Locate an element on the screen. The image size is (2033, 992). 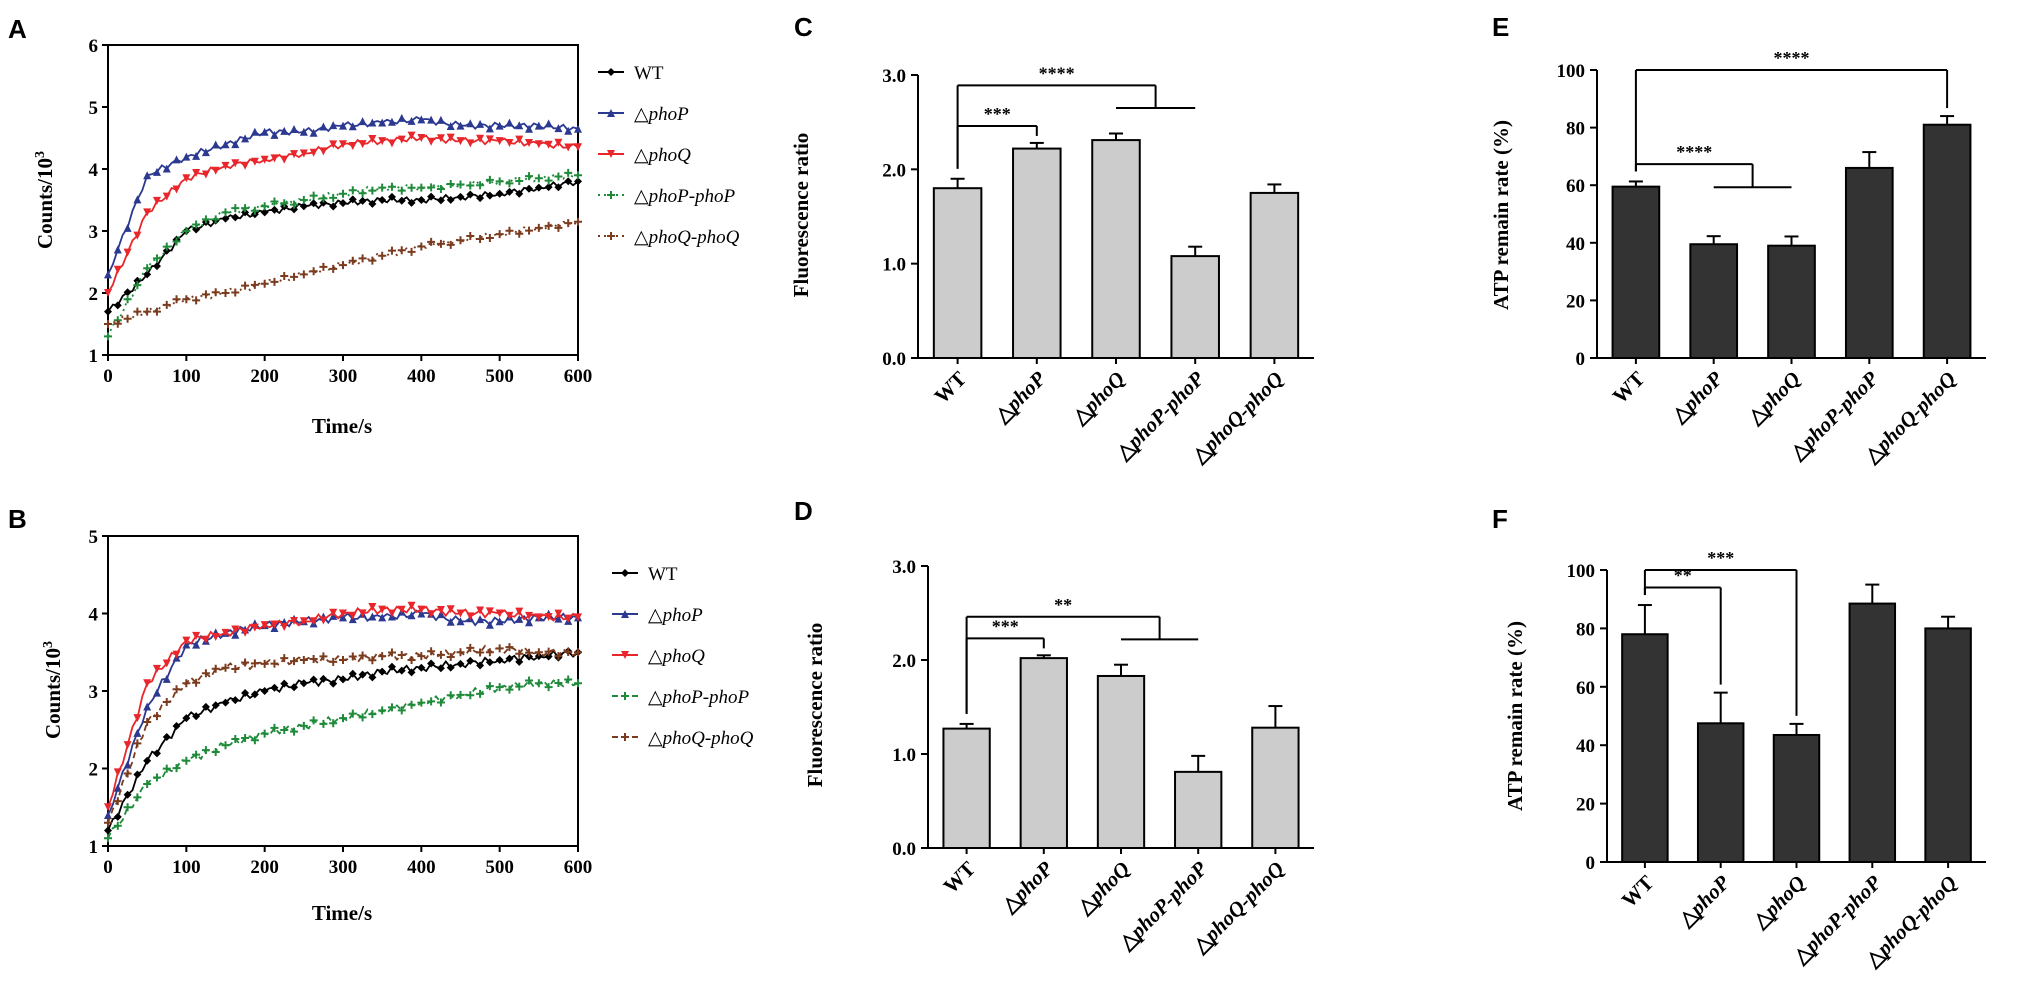
legend-label: △phoP-phoP is located at coordinates (685, 196).